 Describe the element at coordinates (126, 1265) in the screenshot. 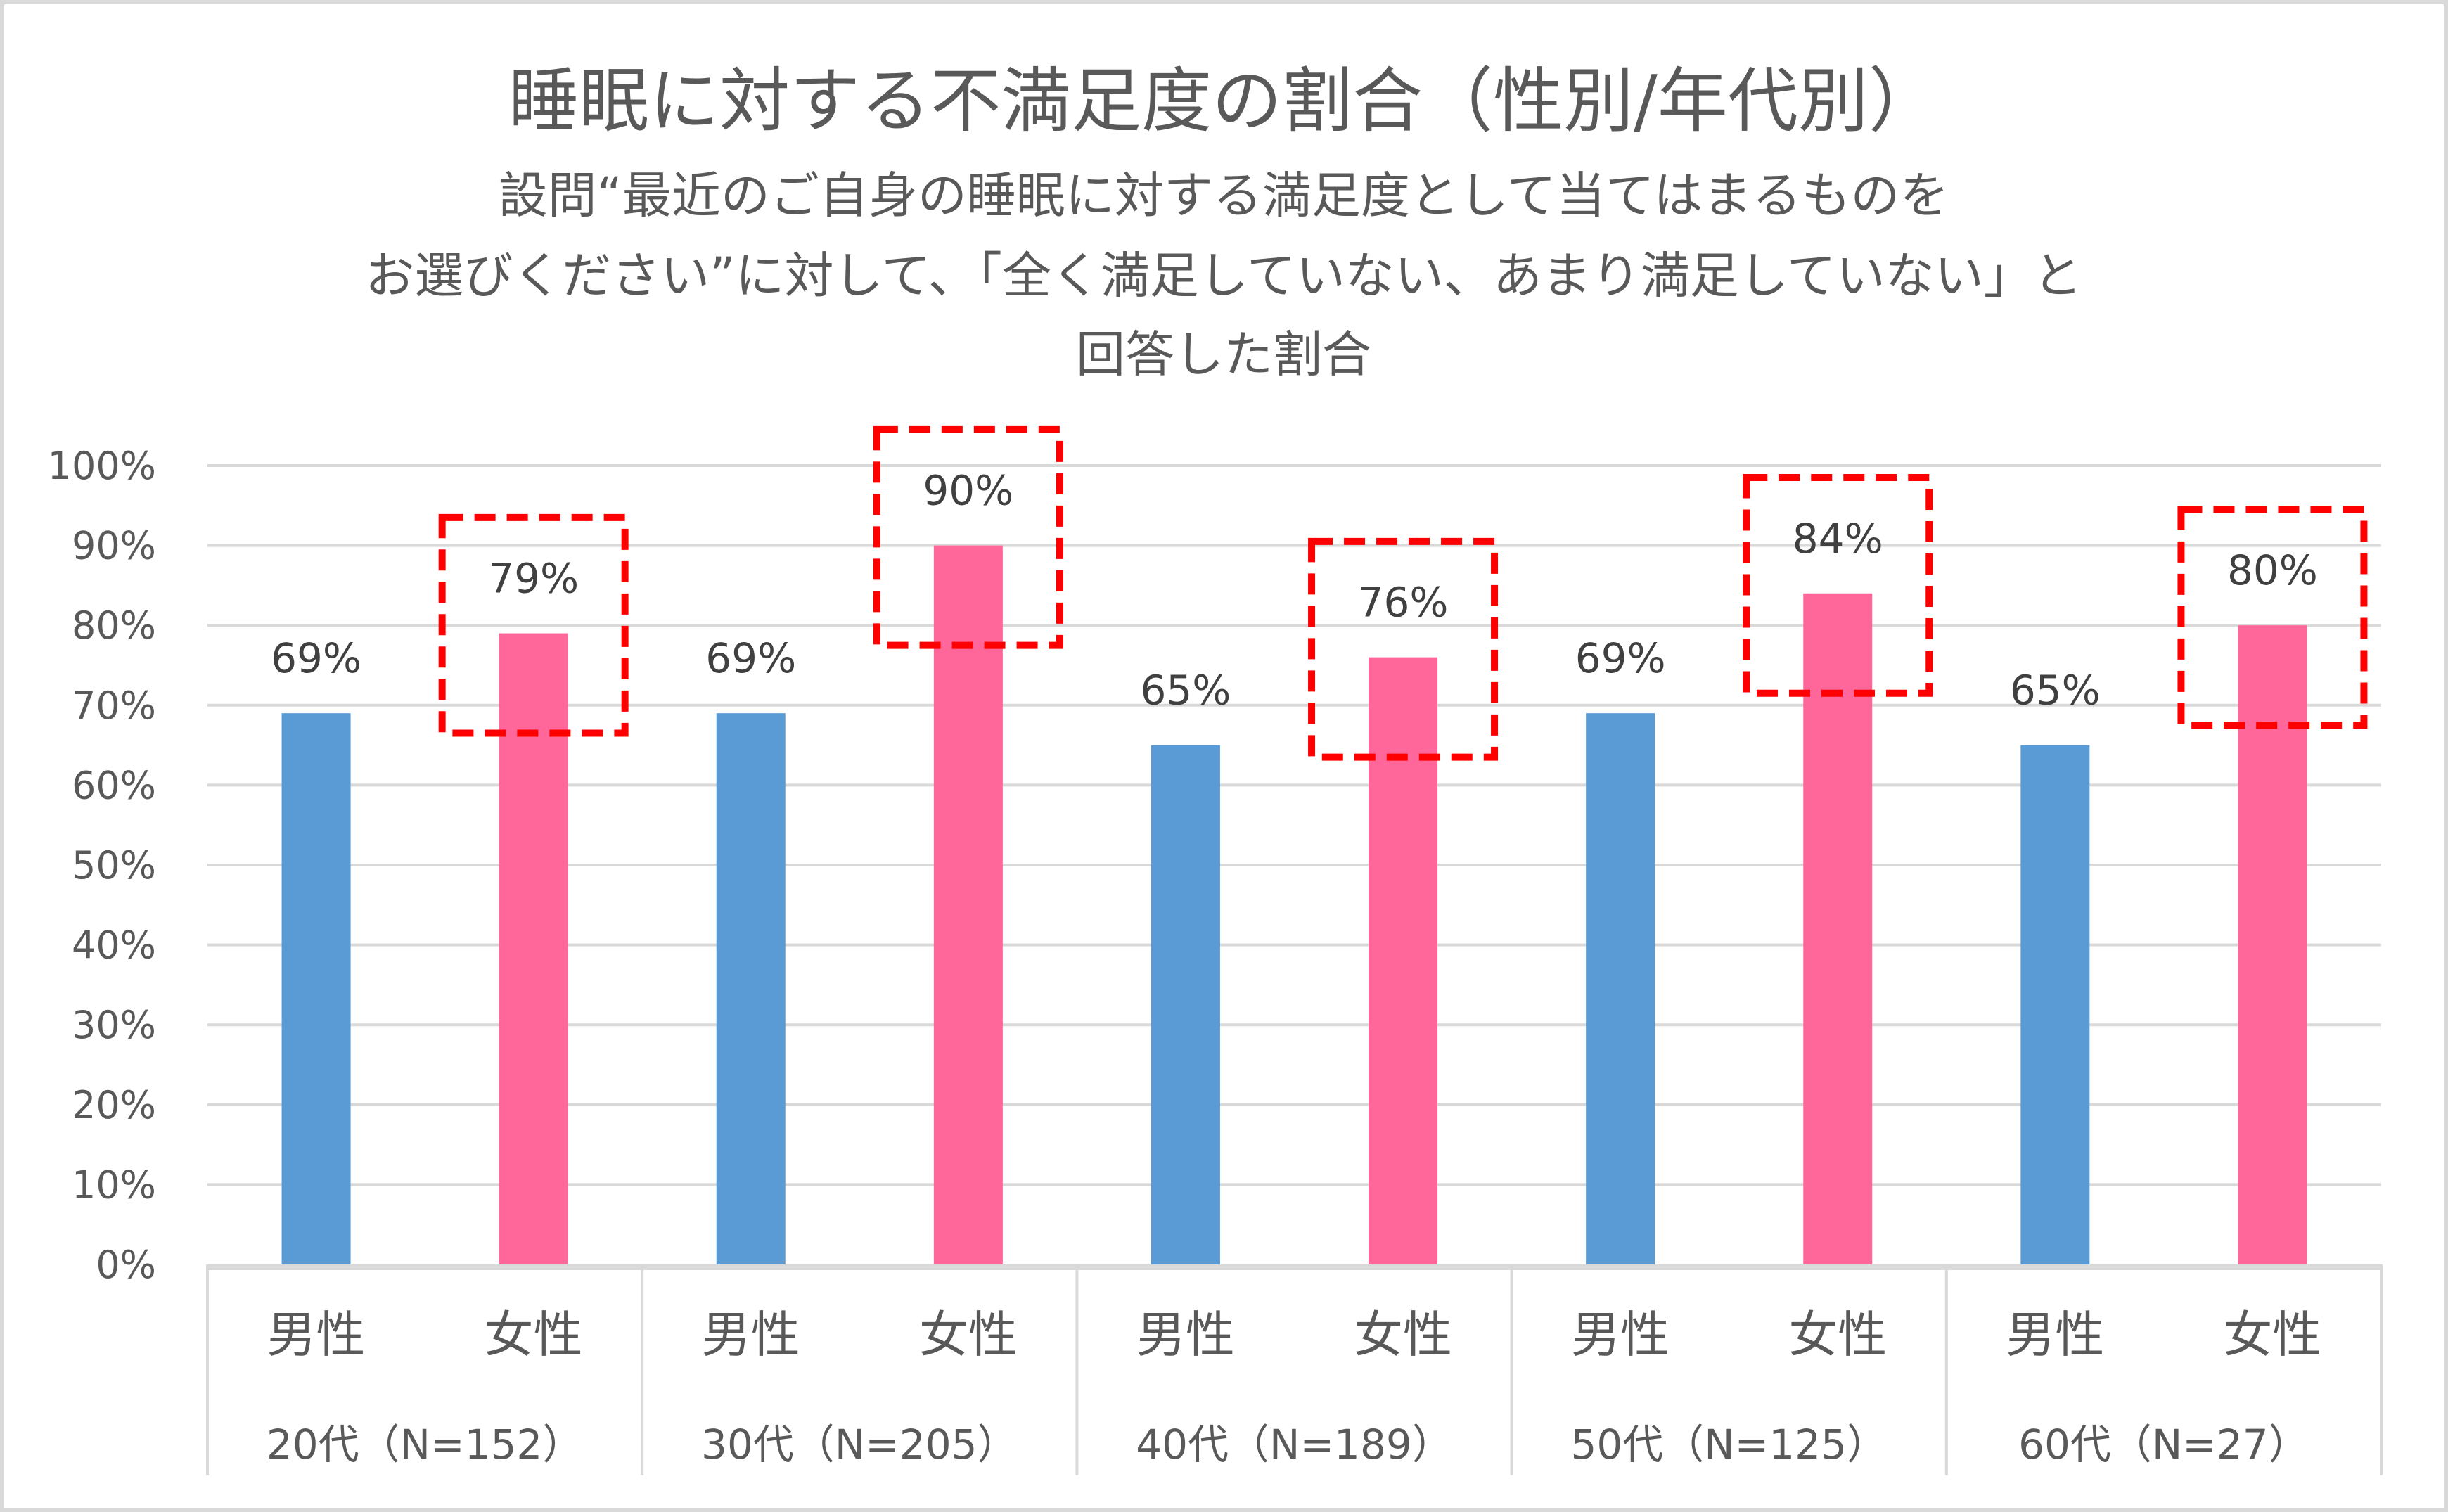

I see `y-tick-label: 0%` at that location.